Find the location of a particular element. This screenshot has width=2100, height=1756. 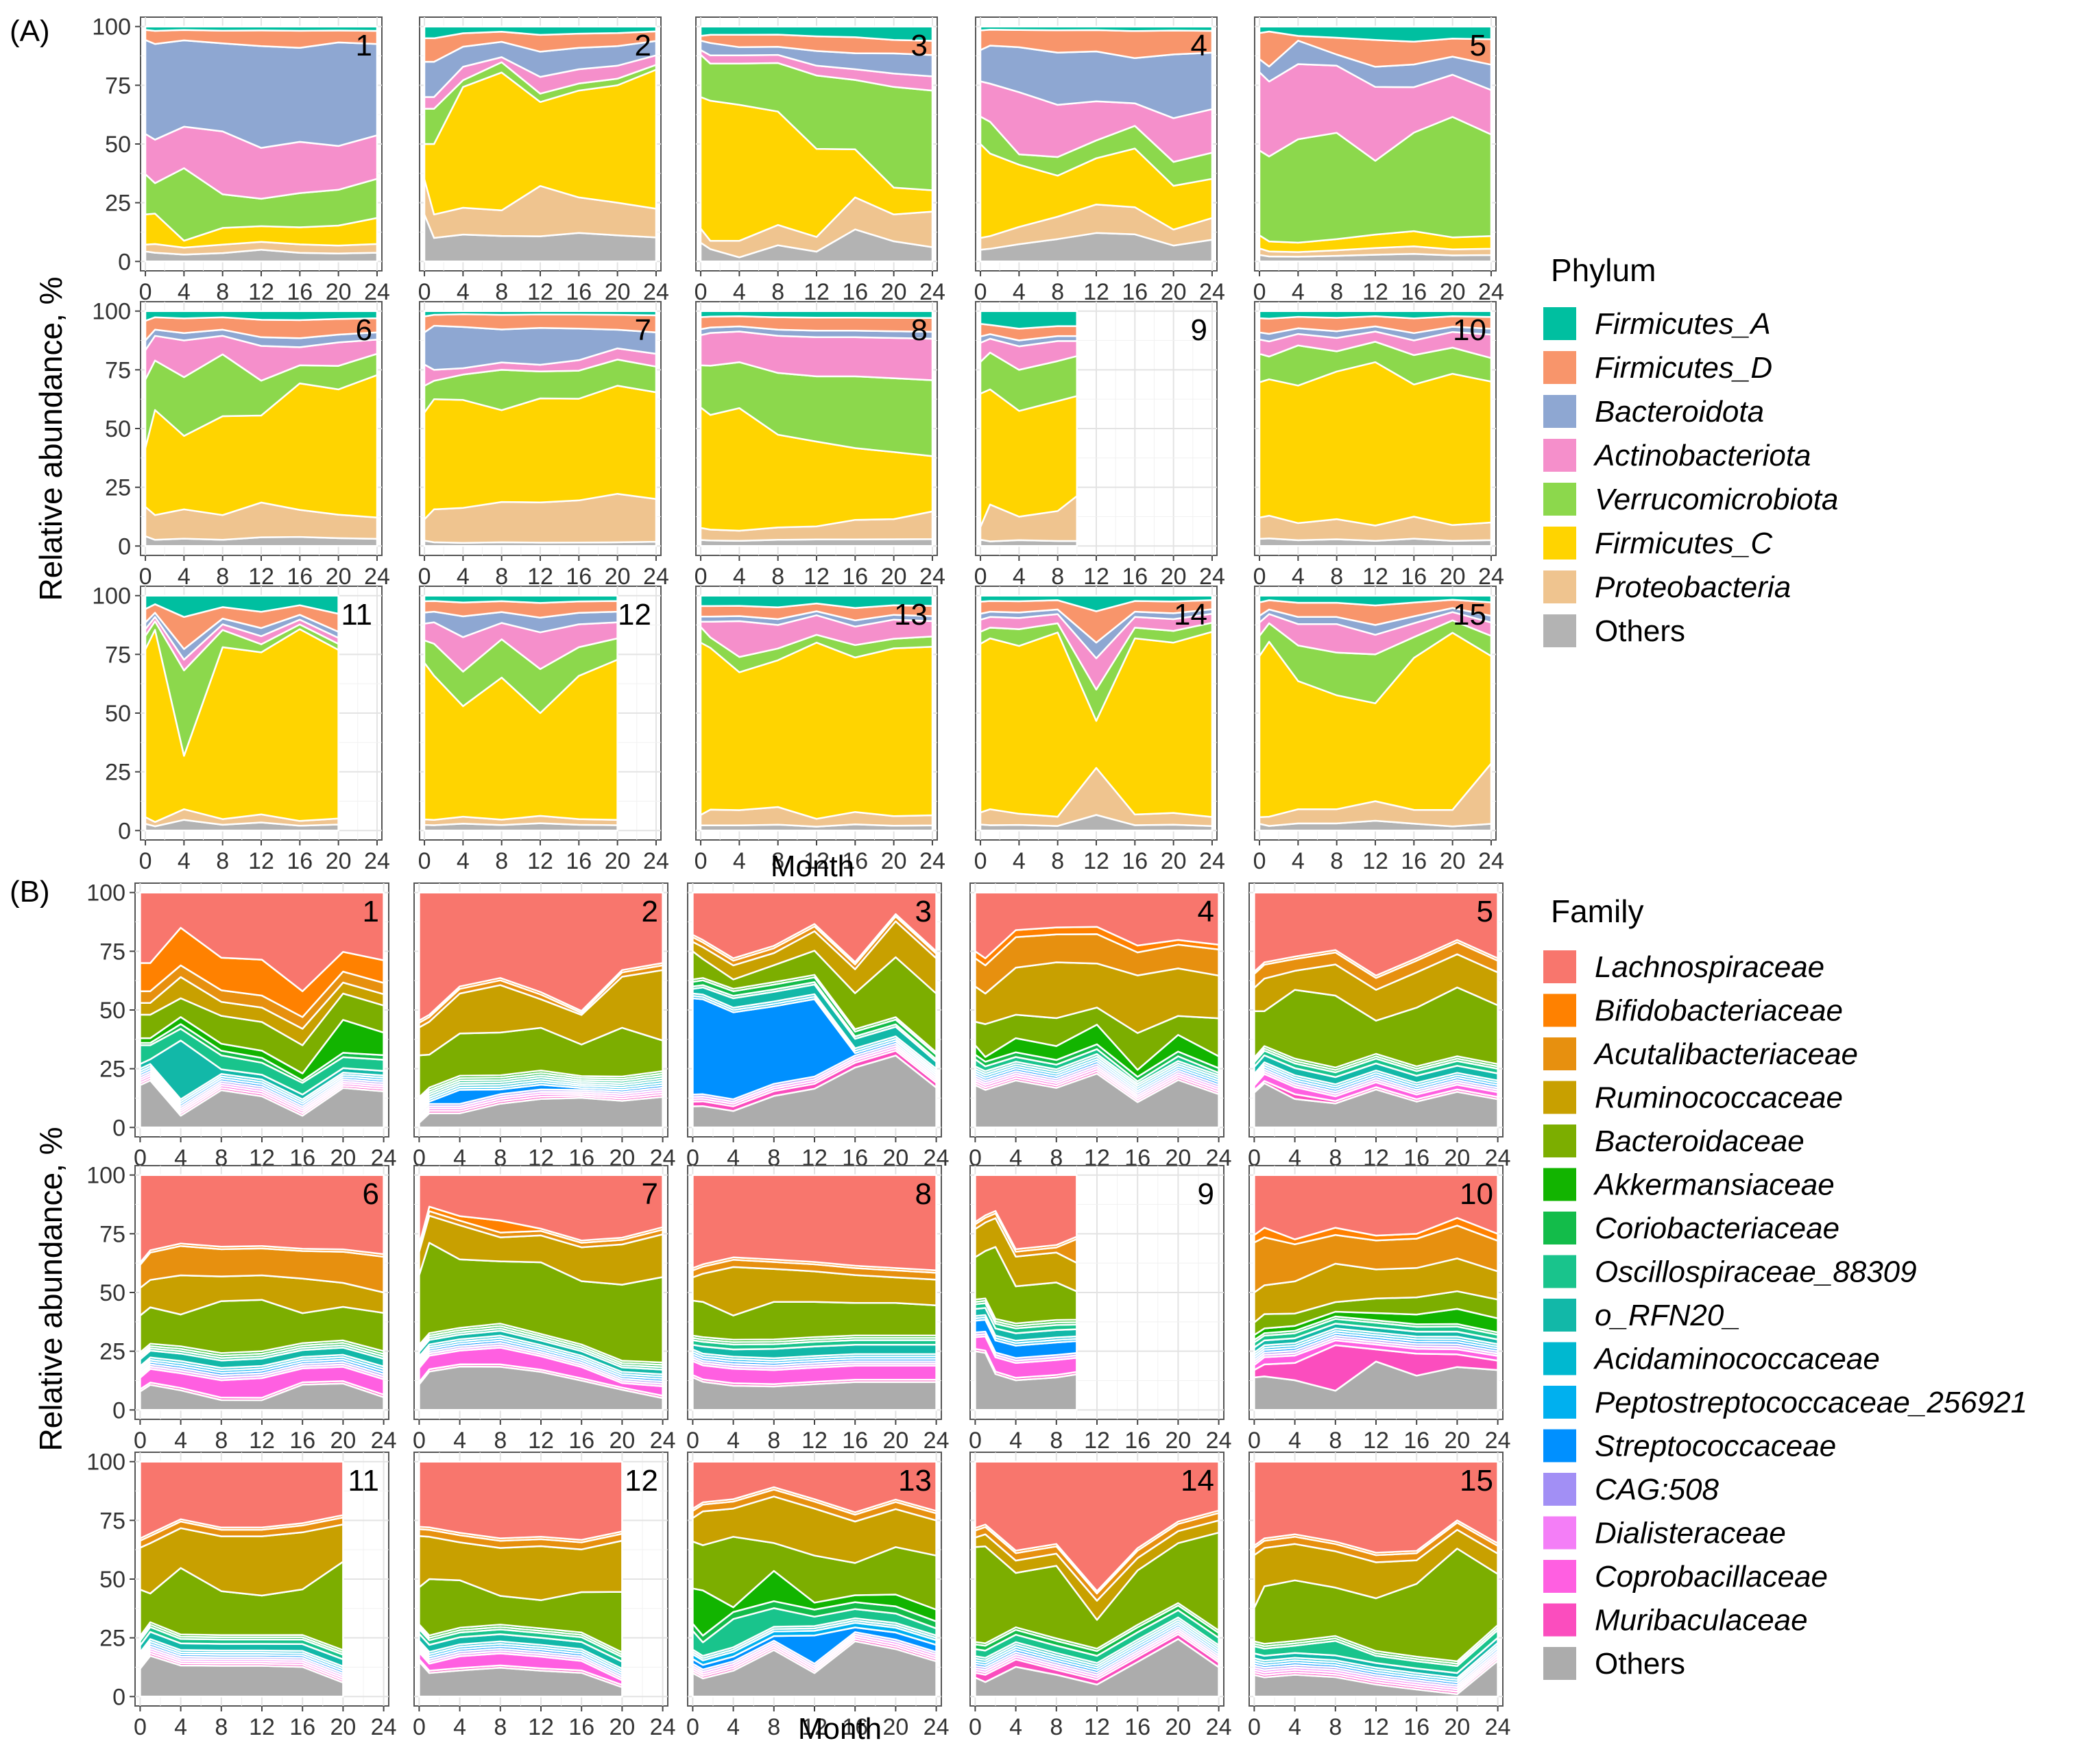

panel-b-label: (B) is located at coordinates (30, 892).